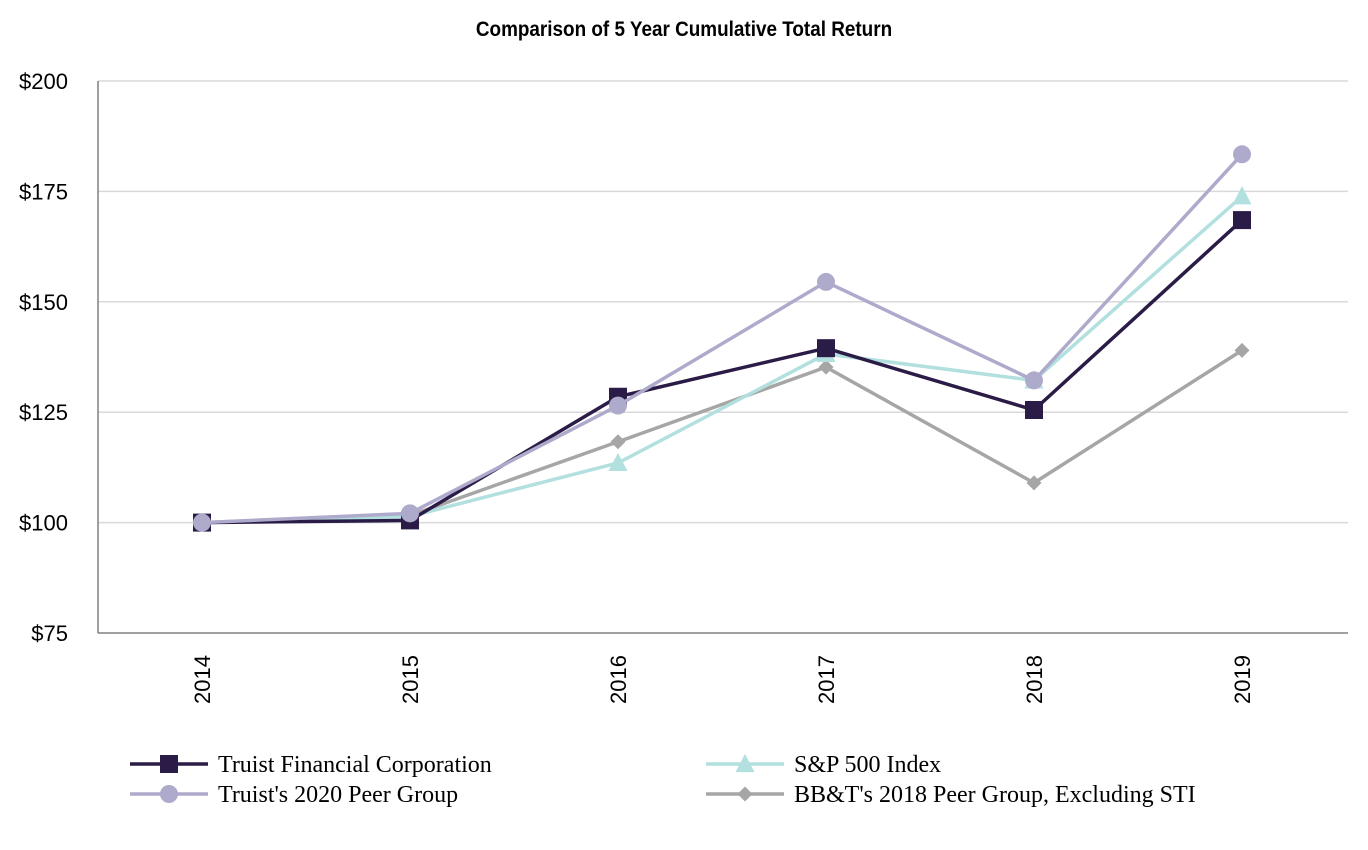  I want to click on y-tick-label: $75, so click(49, 633).